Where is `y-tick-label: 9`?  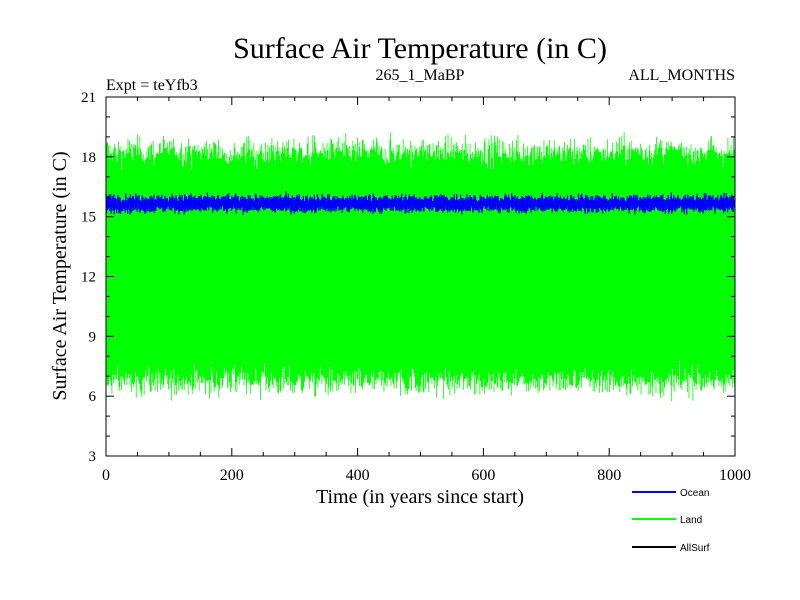
y-tick-label: 9 is located at coordinates (93, 337).